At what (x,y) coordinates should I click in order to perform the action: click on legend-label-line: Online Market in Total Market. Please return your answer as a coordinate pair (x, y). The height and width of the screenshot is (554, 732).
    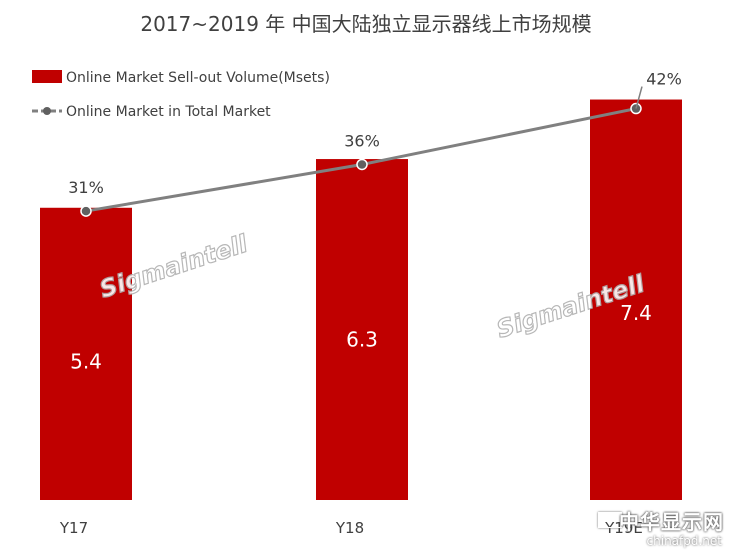
    Looking at the image, I should click on (168, 112).